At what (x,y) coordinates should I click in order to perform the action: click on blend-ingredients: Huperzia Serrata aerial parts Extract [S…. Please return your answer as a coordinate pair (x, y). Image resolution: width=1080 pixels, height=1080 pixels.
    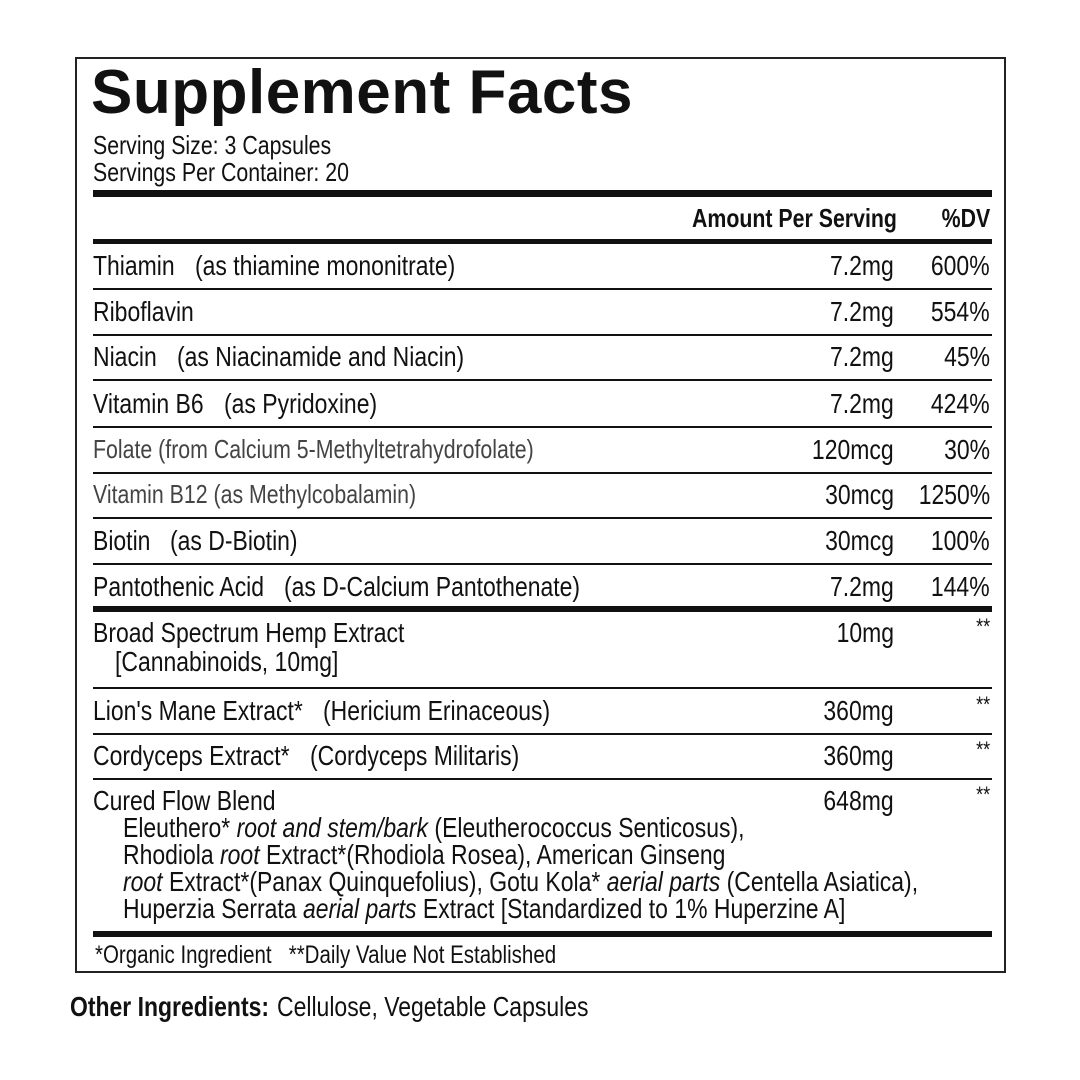
    Looking at the image, I should click on (484, 909).